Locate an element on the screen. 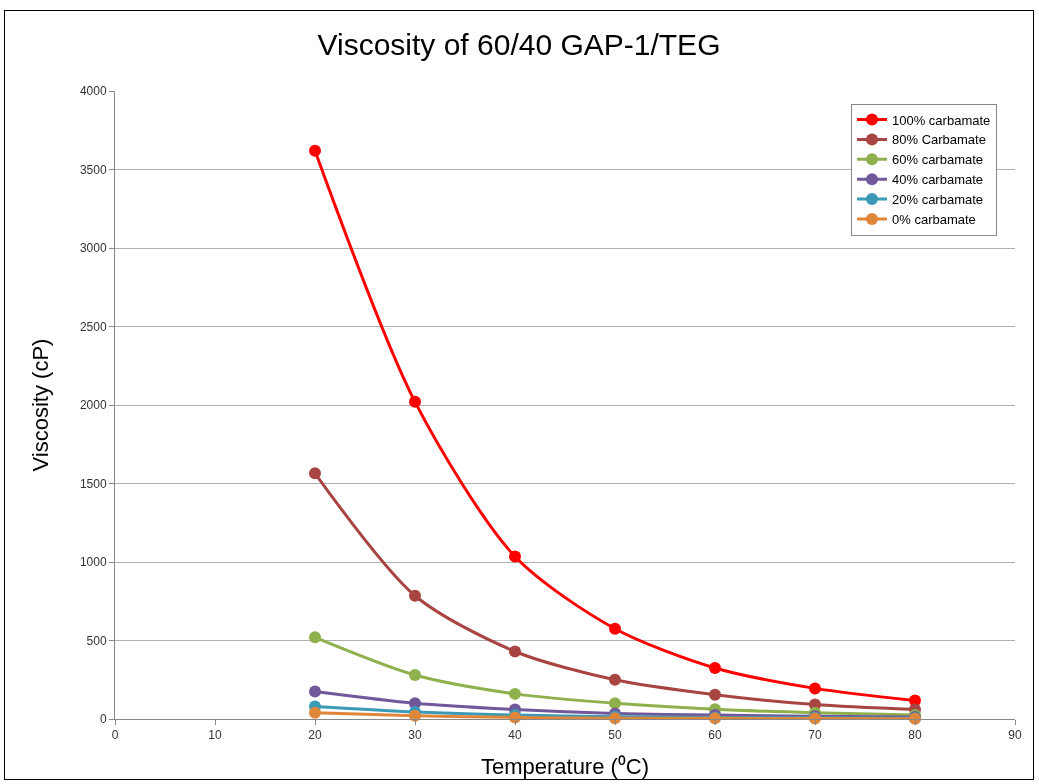 This screenshot has height=784, width=1039. x-tick-label: 50 is located at coordinates (615, 735).